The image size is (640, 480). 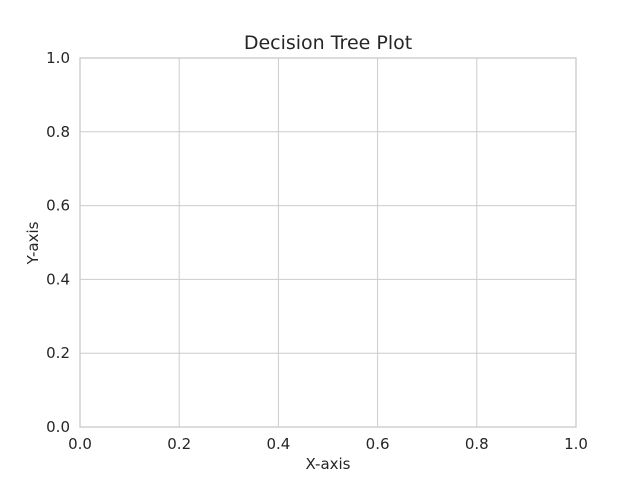 I want to click on y-tick-label: 0.8, so click(x=58, y=132).